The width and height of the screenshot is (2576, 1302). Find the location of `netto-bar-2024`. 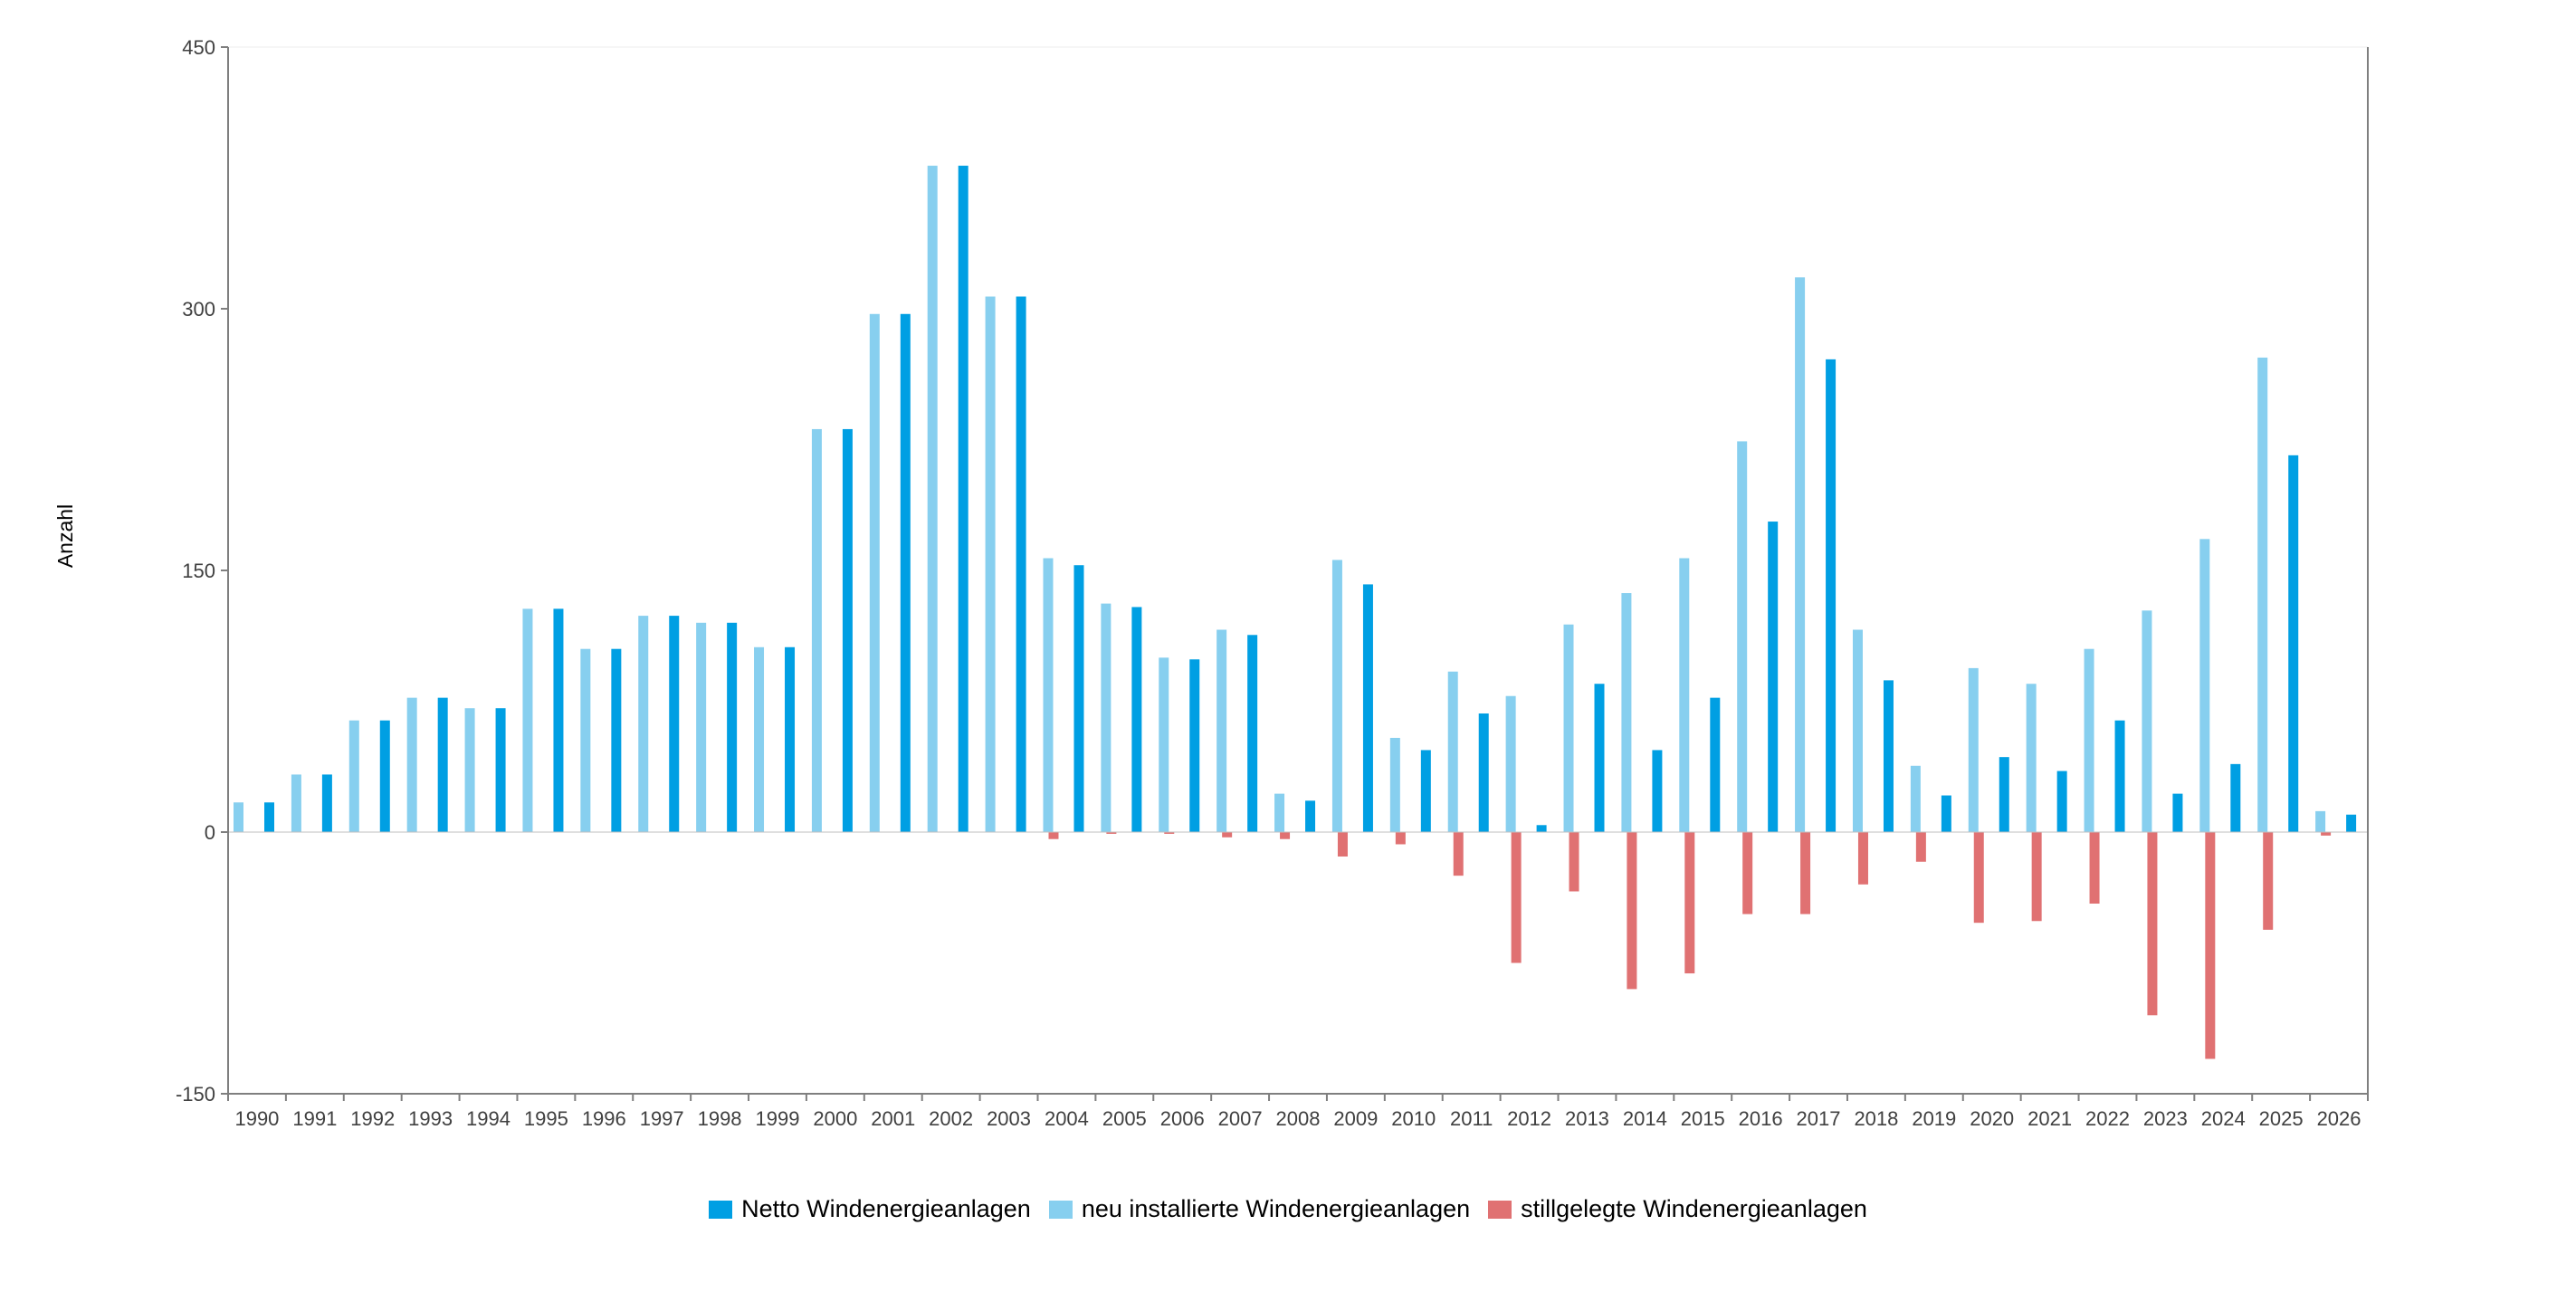

netto-bar-2024 is located at coordinates (2235, 797).